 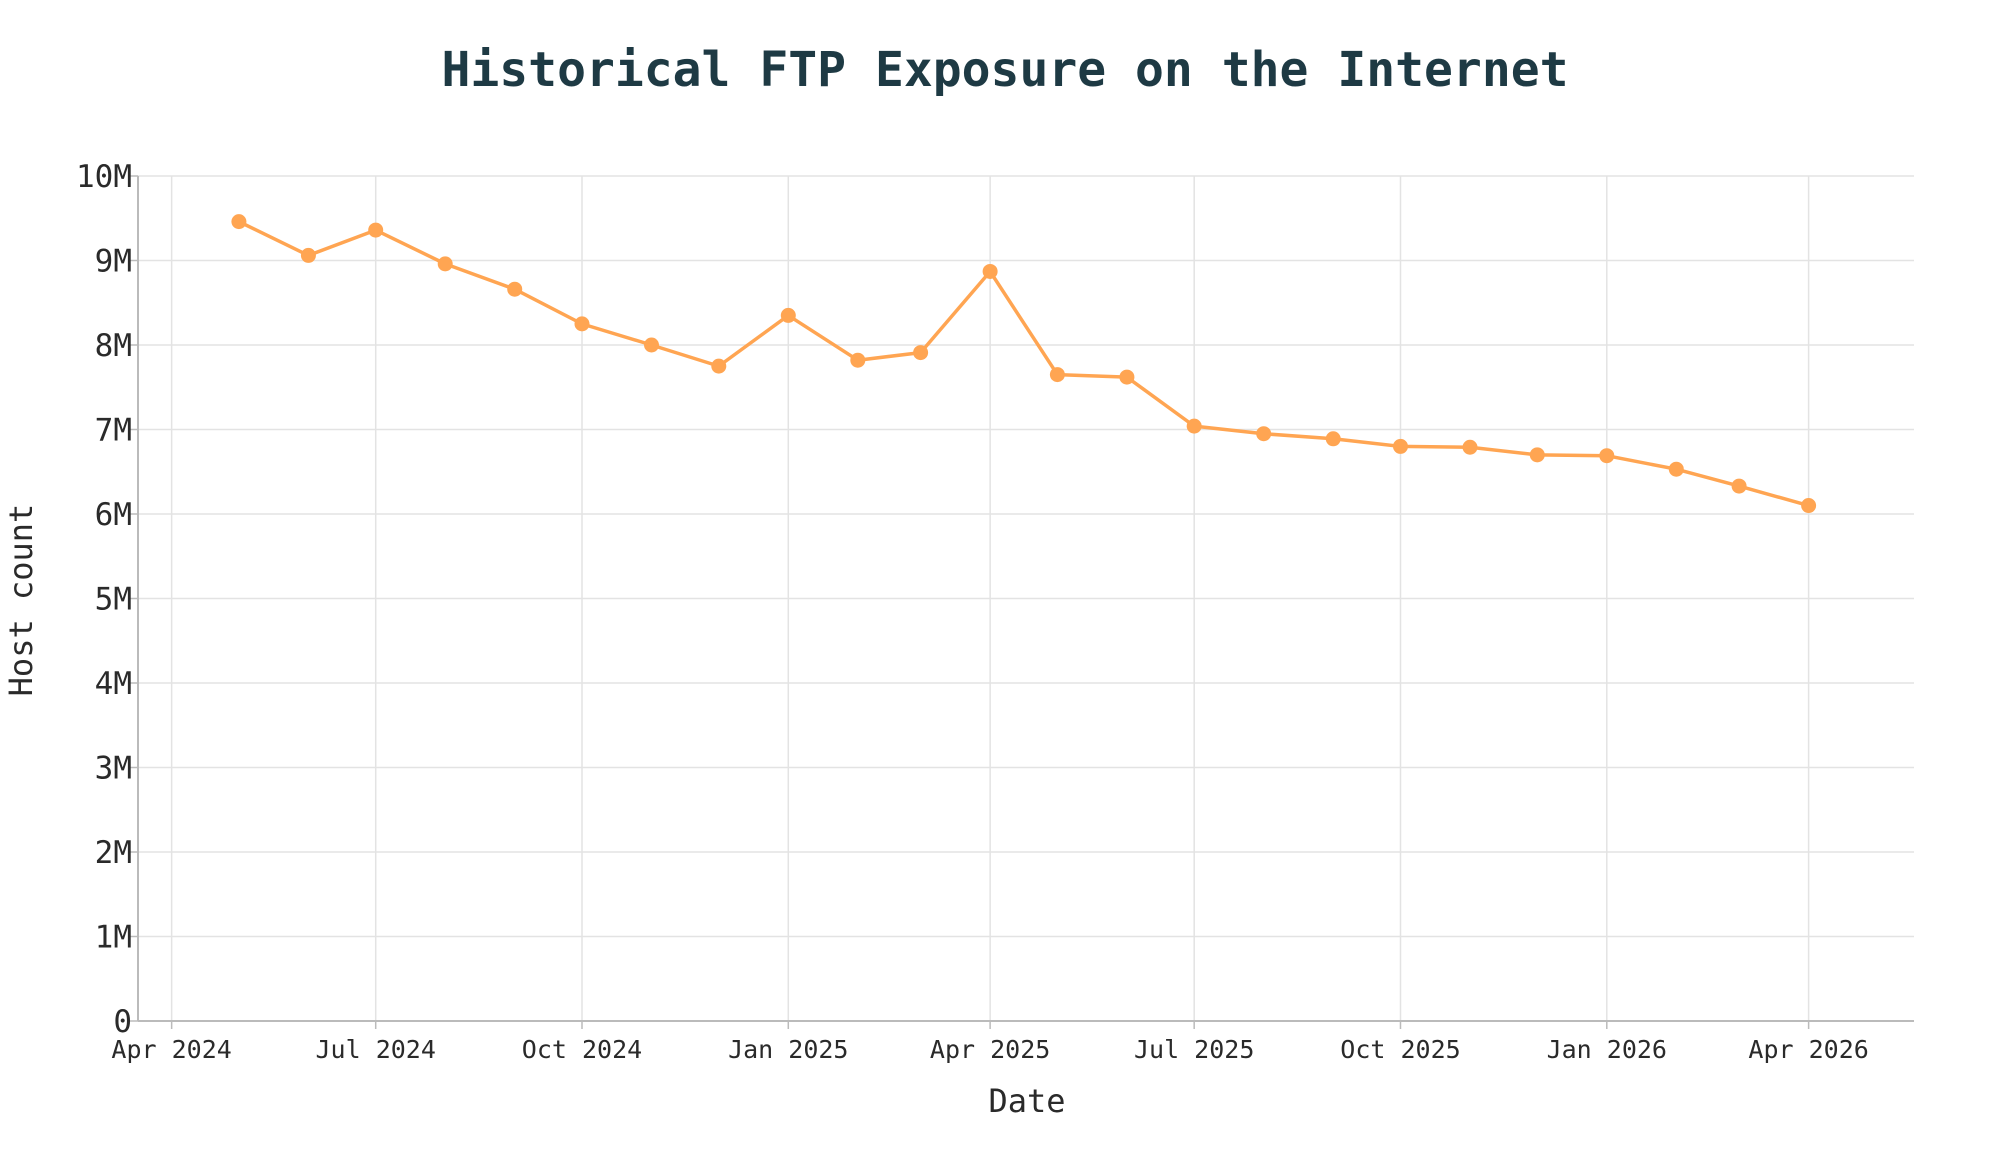 What do you see at coordinates (1004, 70) in the screenshot?
I see `chart-title: Historical FTP Exposure on the Internet` at bounding box center [1004, 70].